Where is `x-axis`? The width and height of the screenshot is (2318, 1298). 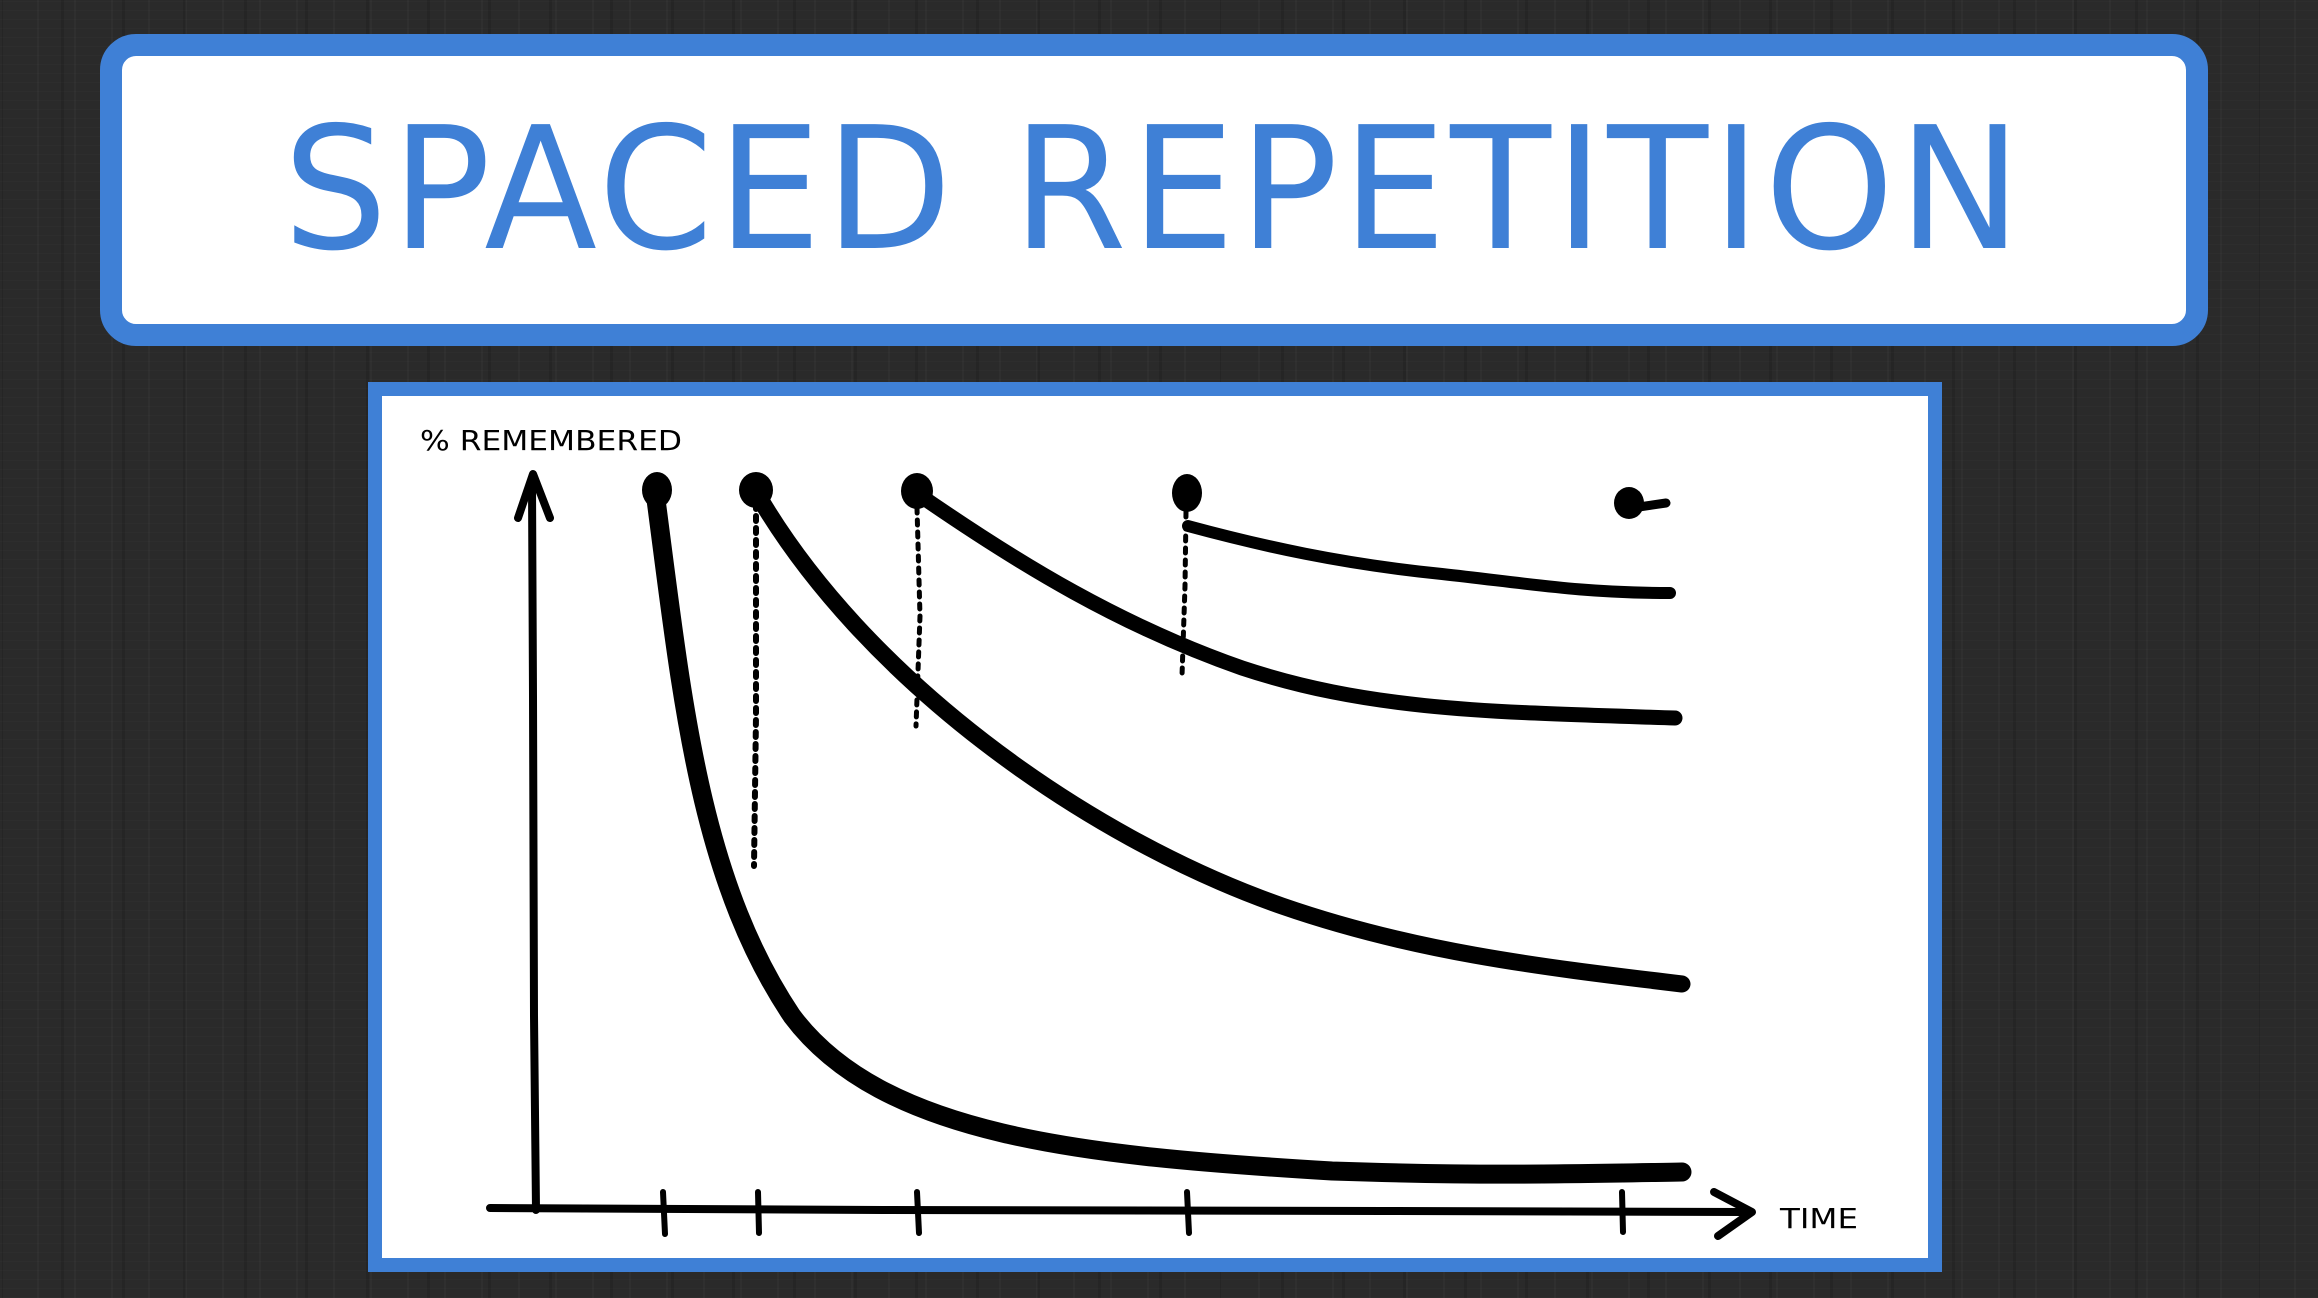 x-axis is located at coordinates (1117, 1210).